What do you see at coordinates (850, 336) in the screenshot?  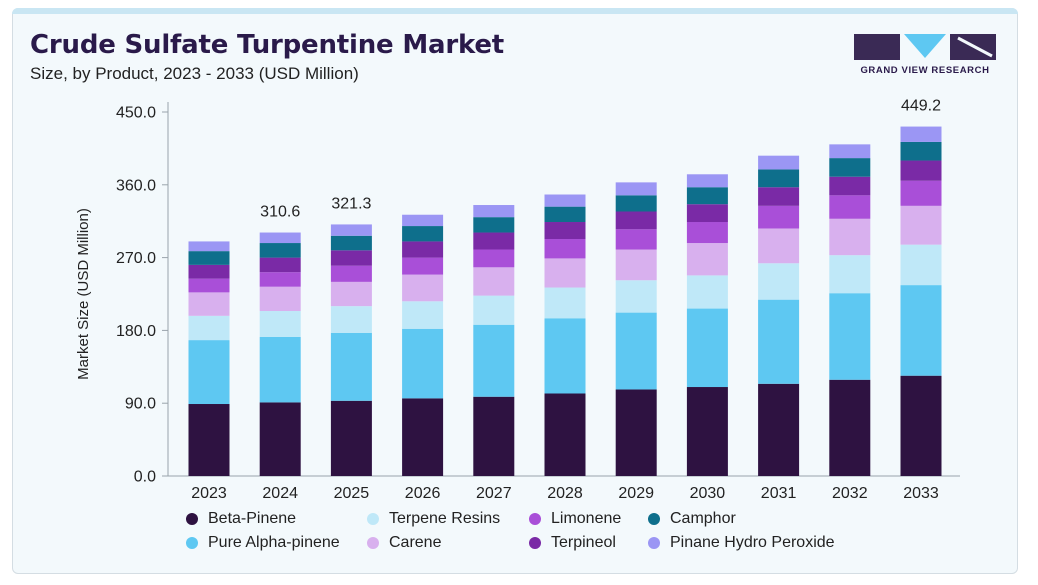 I see `bar-segment-pure-alpha-pinene-2032` at bounding box center [850, 336].